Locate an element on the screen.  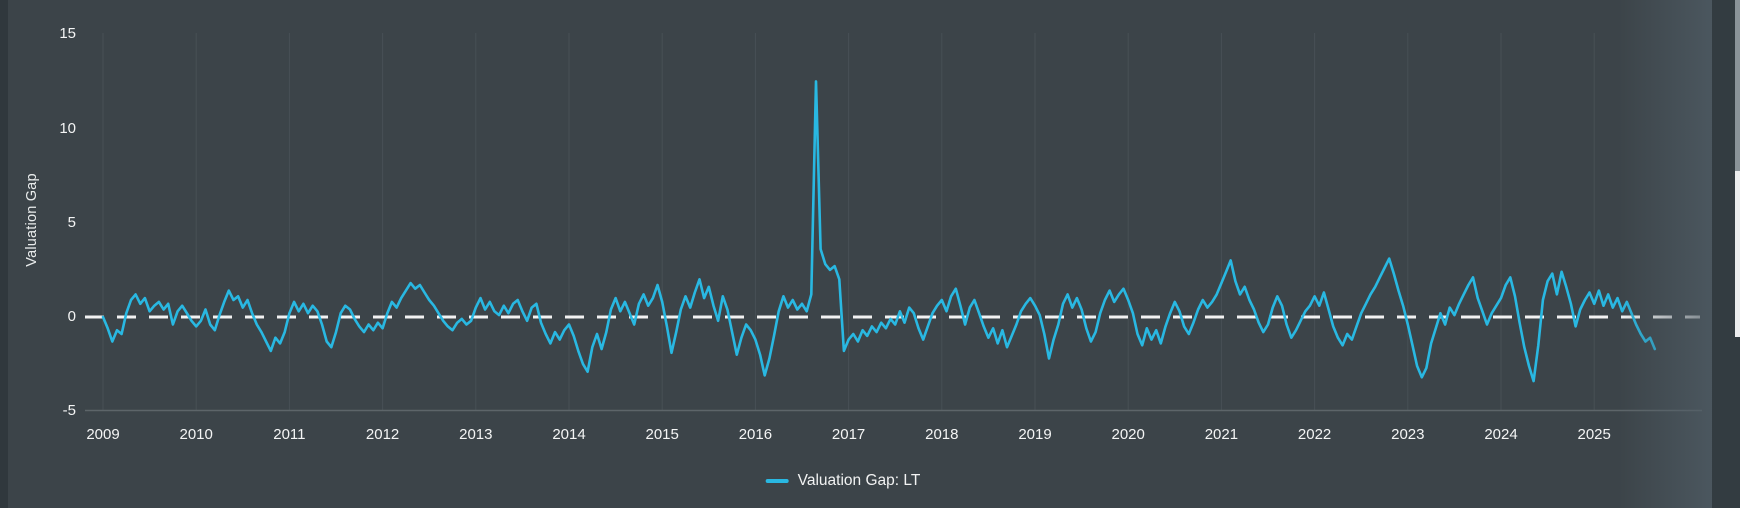
y-tick-label-10: 10 is located at coordinates (67, 128).